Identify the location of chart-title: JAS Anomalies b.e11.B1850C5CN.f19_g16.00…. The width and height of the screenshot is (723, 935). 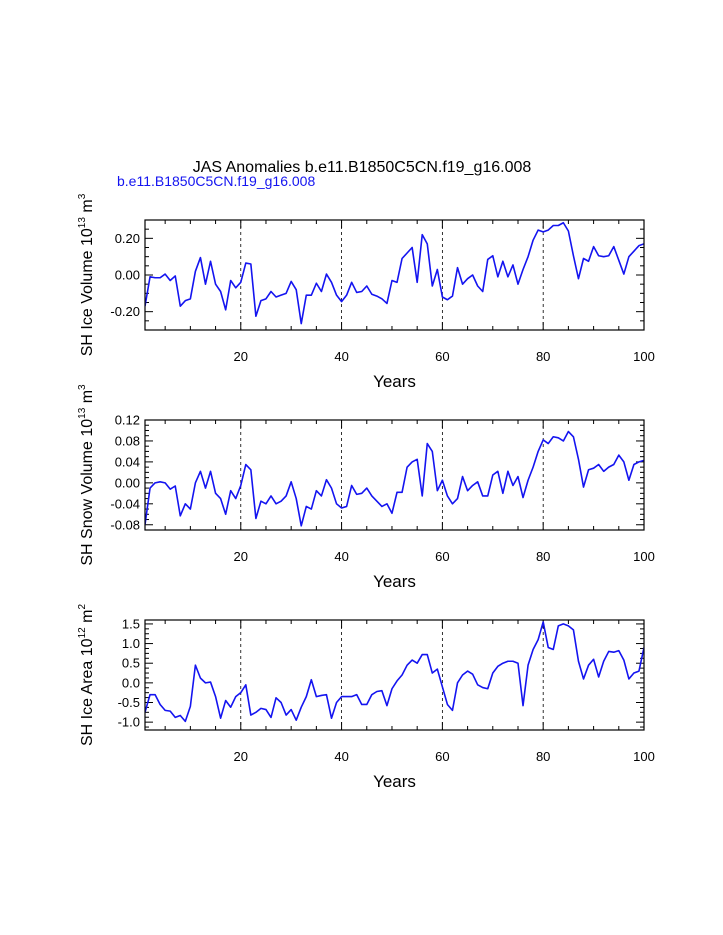
(362, 167).